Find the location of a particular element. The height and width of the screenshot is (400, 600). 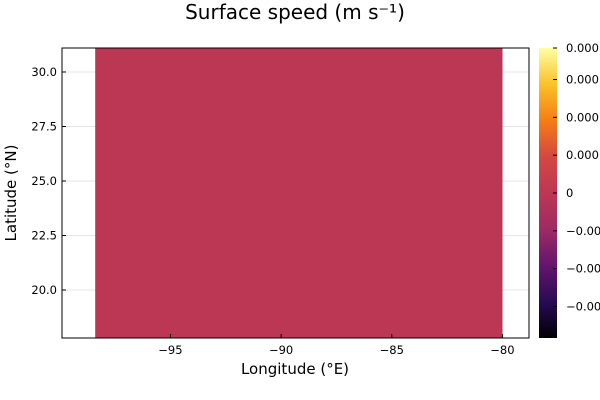

y-tick-label: 25.0 is located at coordinates (44, 181).